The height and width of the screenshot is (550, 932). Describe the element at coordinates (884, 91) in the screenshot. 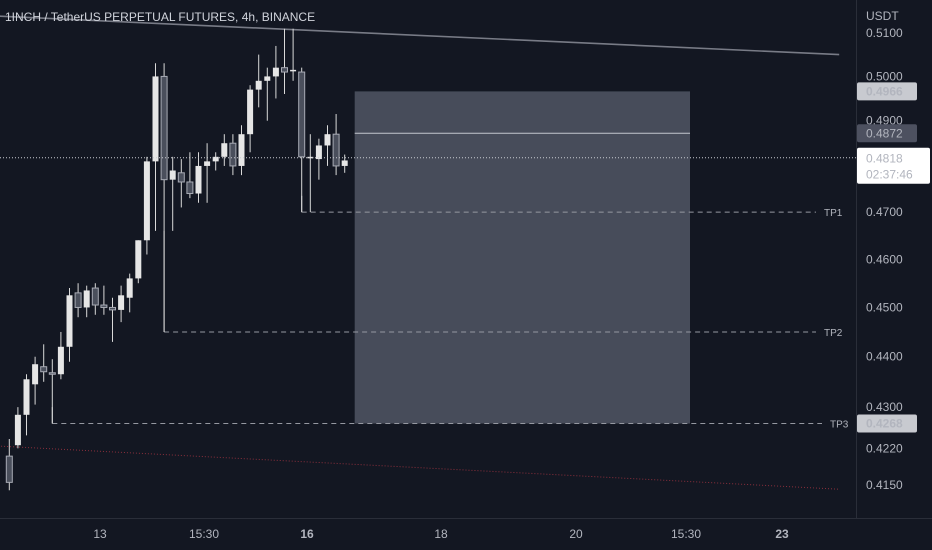

I see `price-tag-label: 0.4966` at that location.